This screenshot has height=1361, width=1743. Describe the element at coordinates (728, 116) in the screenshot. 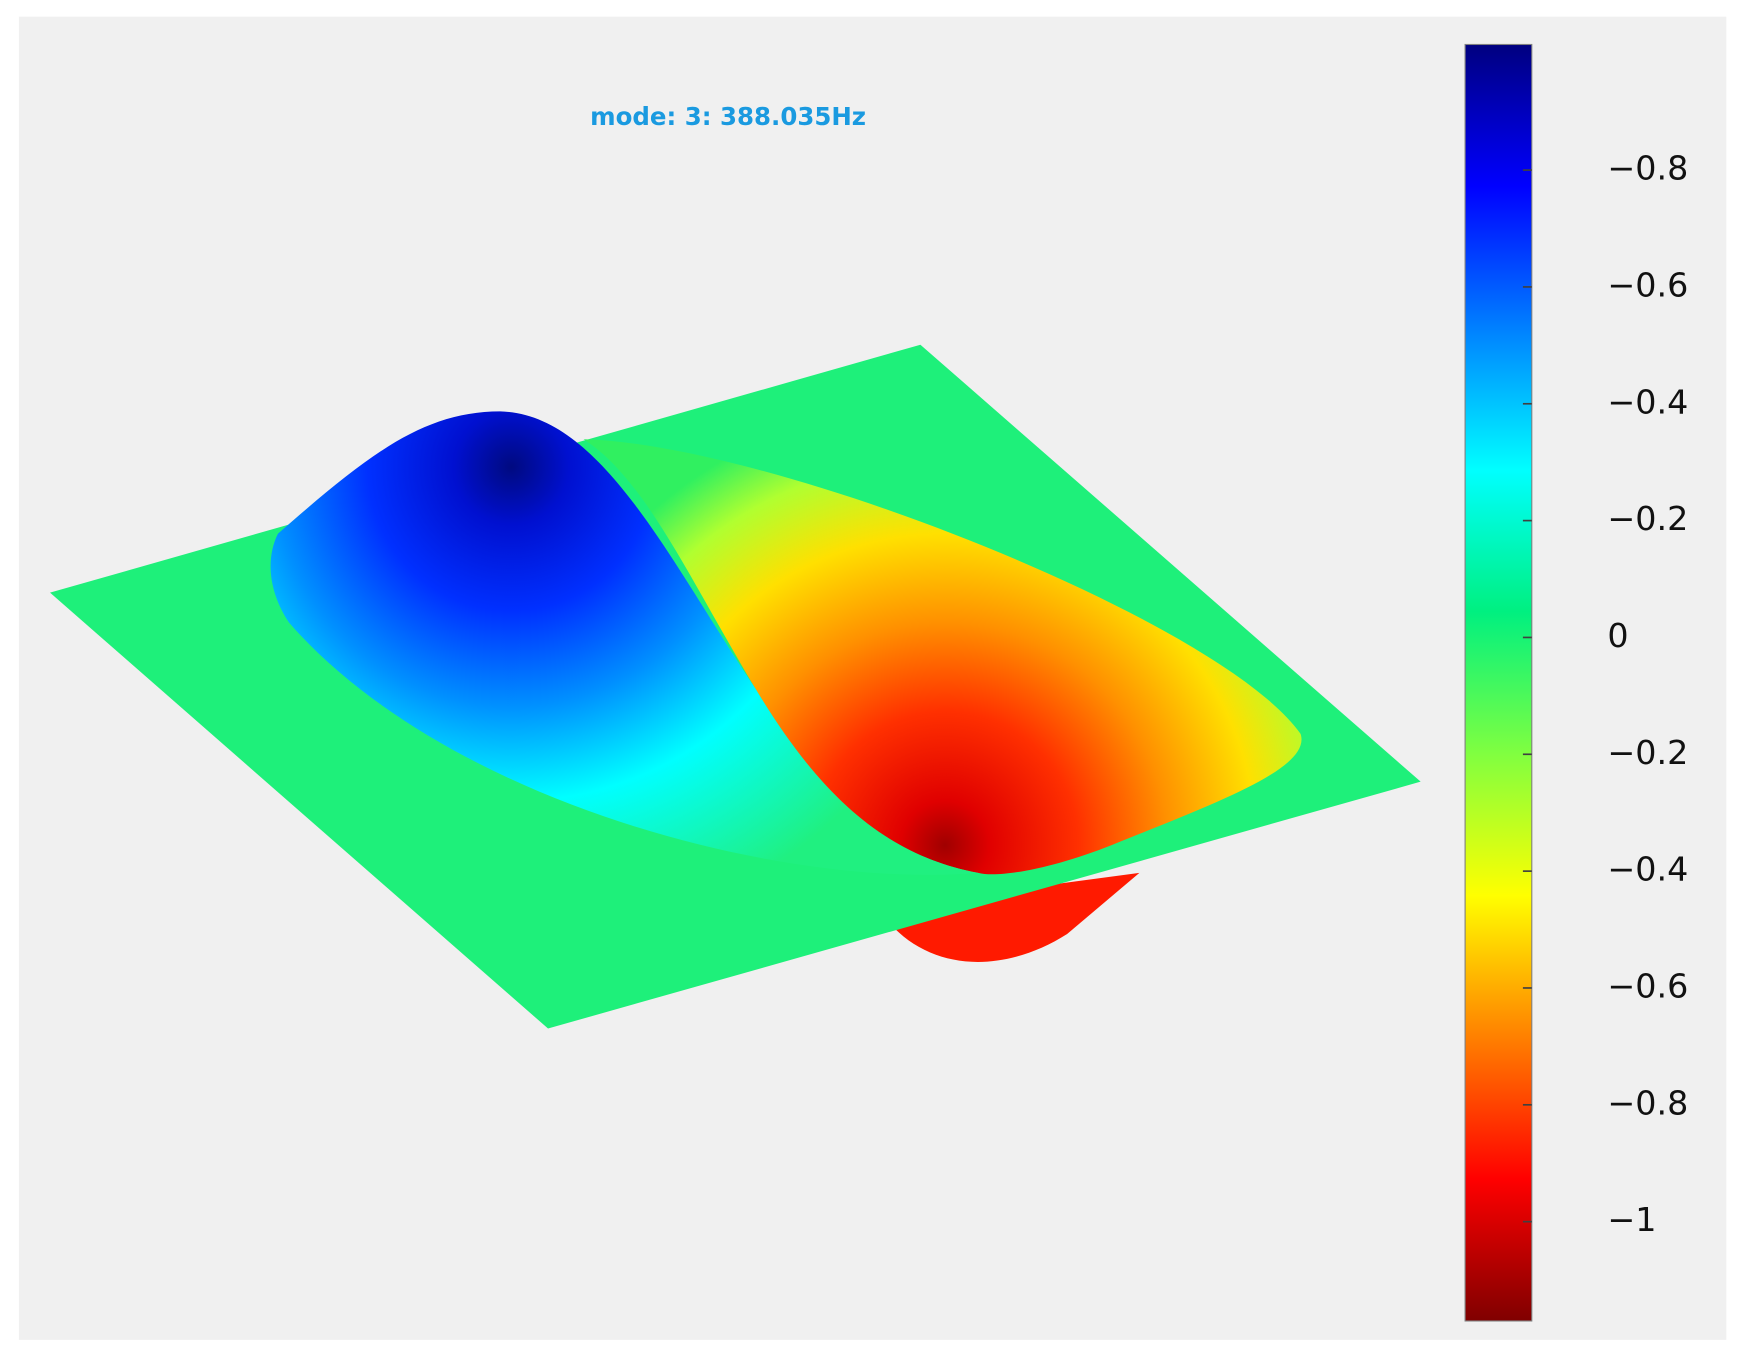

I see `chart-title: mode: 3: 388.035Hz` at that location.